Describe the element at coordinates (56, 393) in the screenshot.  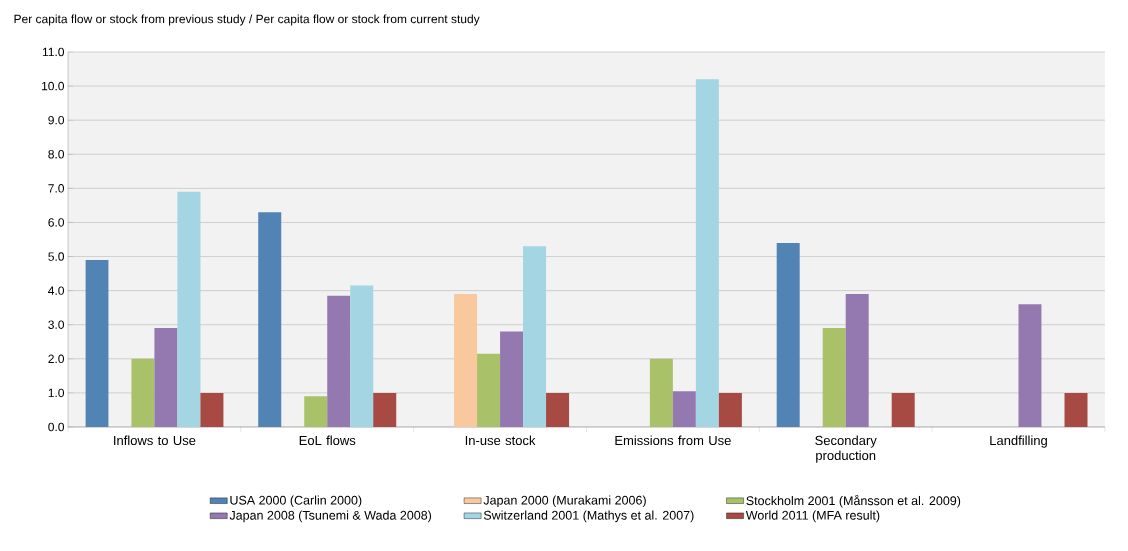
I see `y-tick-label: 1.0` at that location.